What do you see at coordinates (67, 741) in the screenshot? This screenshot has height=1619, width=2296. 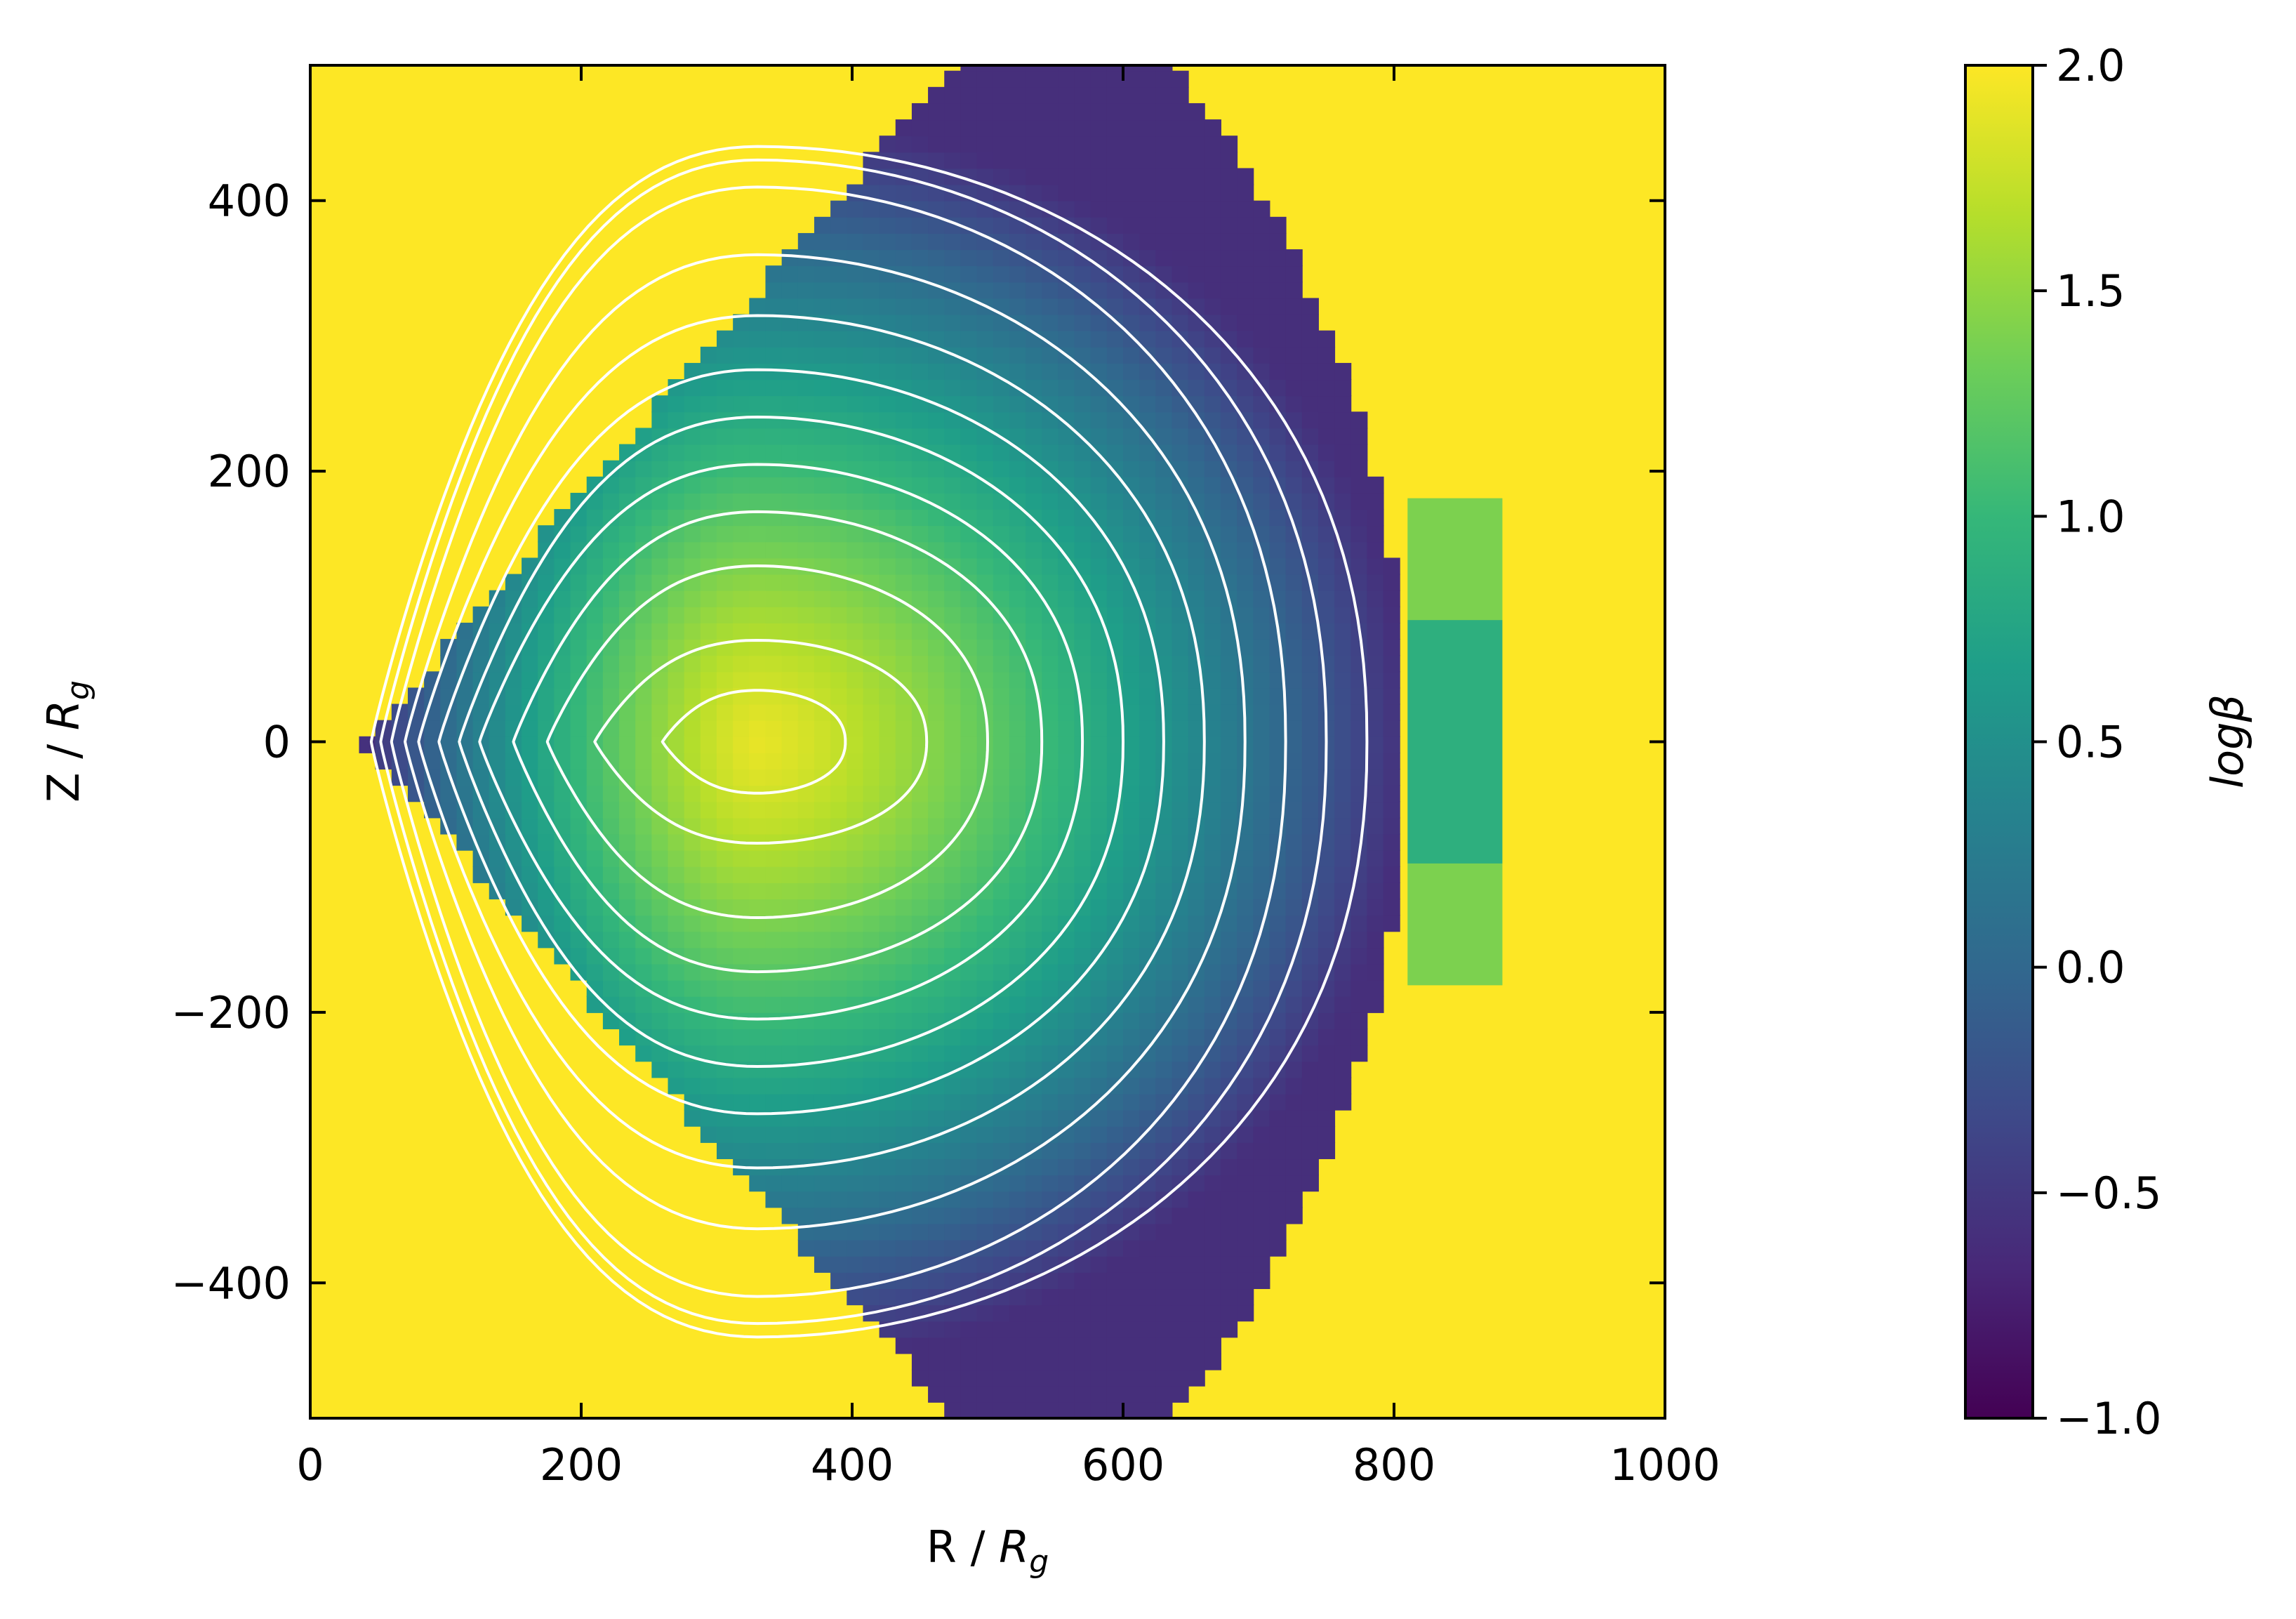 I see `y-axis-label: Z / Rg` at bounding box center [67, 741].